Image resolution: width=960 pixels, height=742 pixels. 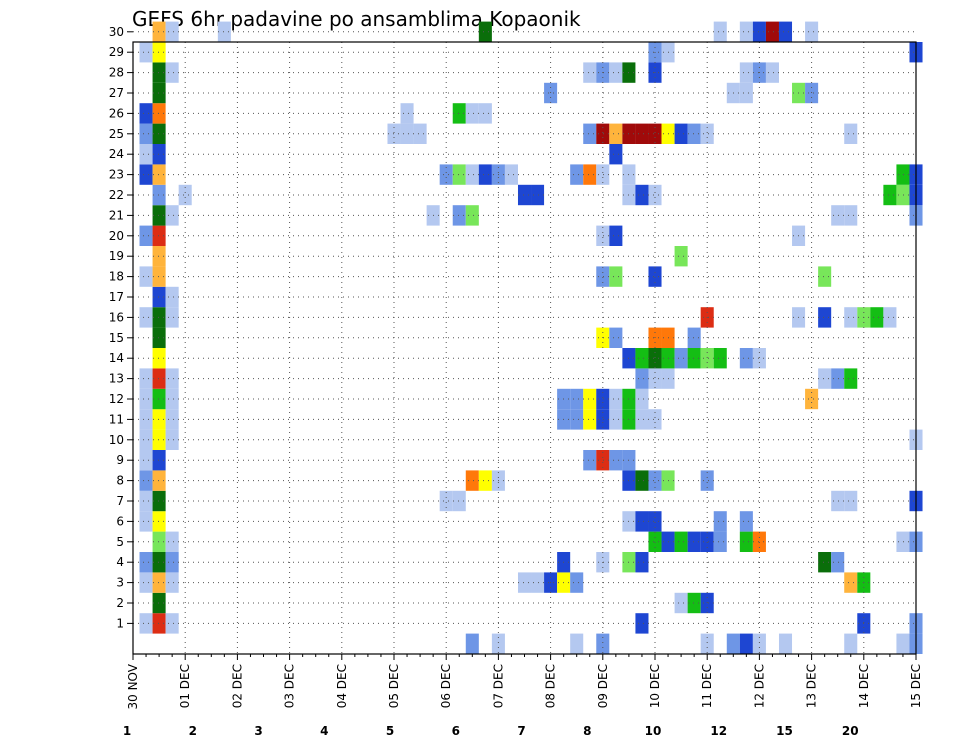 I want to click on x-tick-label: 30 NOV, so click(x=133, y=686).